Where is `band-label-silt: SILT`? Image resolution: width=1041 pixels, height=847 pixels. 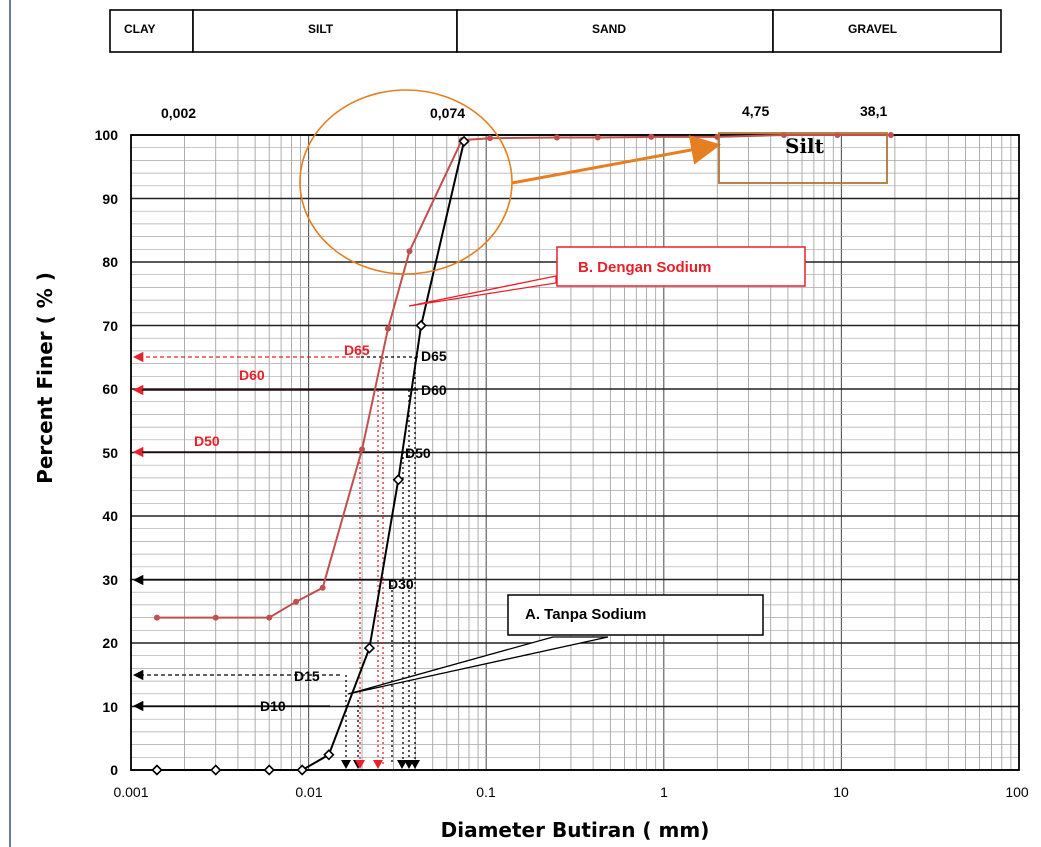
band-label-silt: SILT is located at coordinates (321, 29).